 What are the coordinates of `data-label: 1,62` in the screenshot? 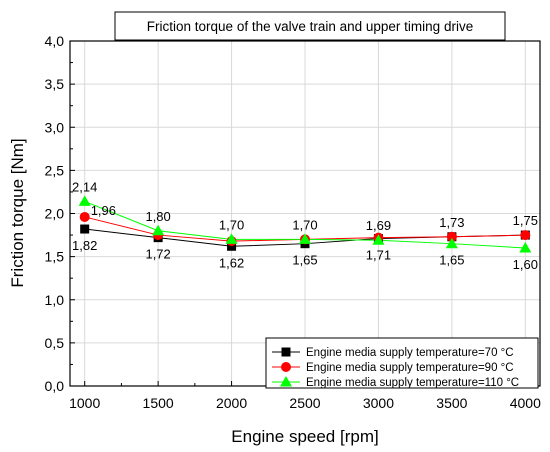 It's located at (231, 262).